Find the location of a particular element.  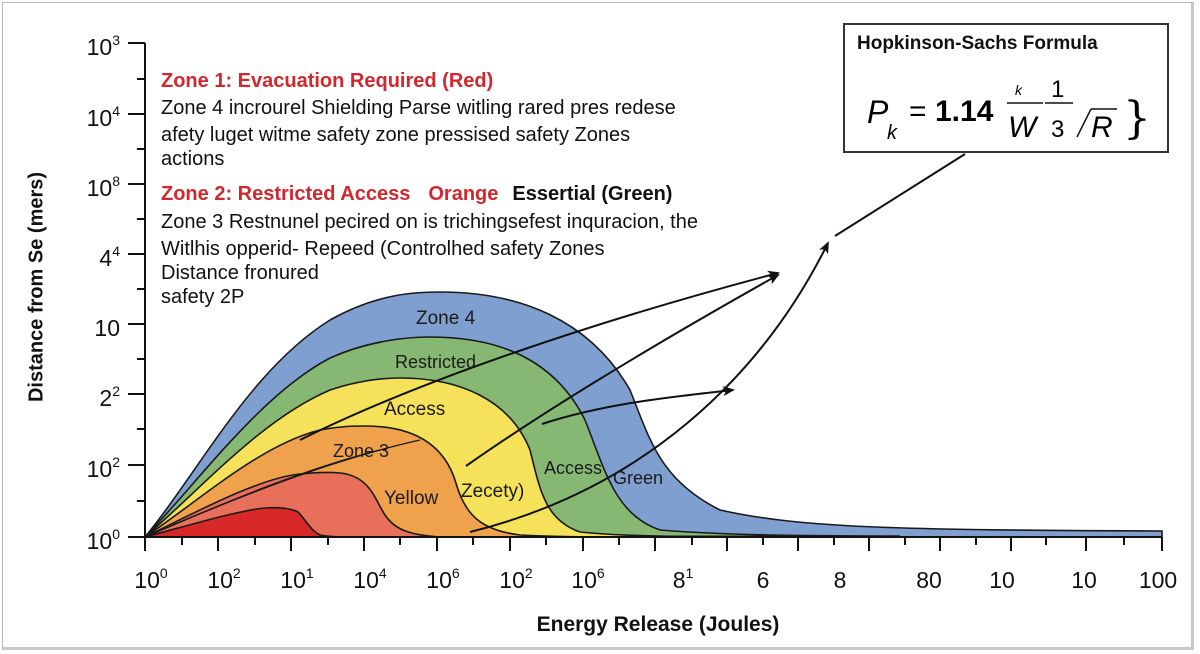

formula-den1: W is located at coordinates (1023, 127).